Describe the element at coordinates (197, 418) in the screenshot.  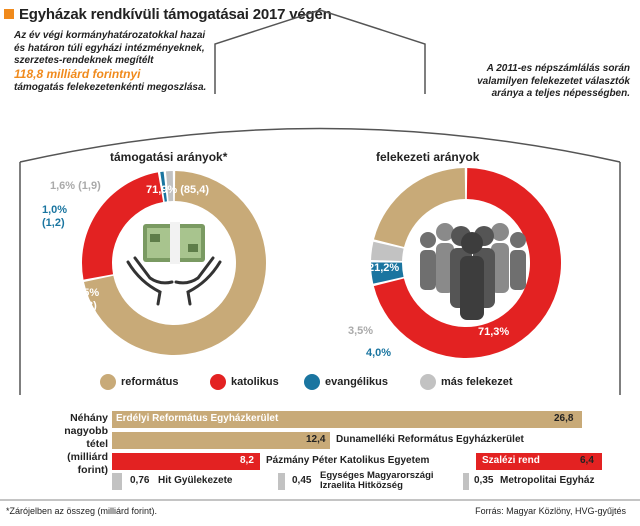
I see `bar-erdelyi-name: Erdélyi Református Egyházkerület` at that location.